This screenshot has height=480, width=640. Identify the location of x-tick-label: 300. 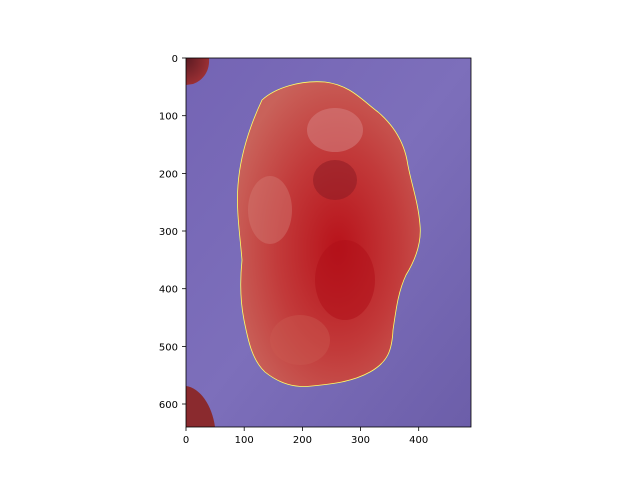
(360, 440).